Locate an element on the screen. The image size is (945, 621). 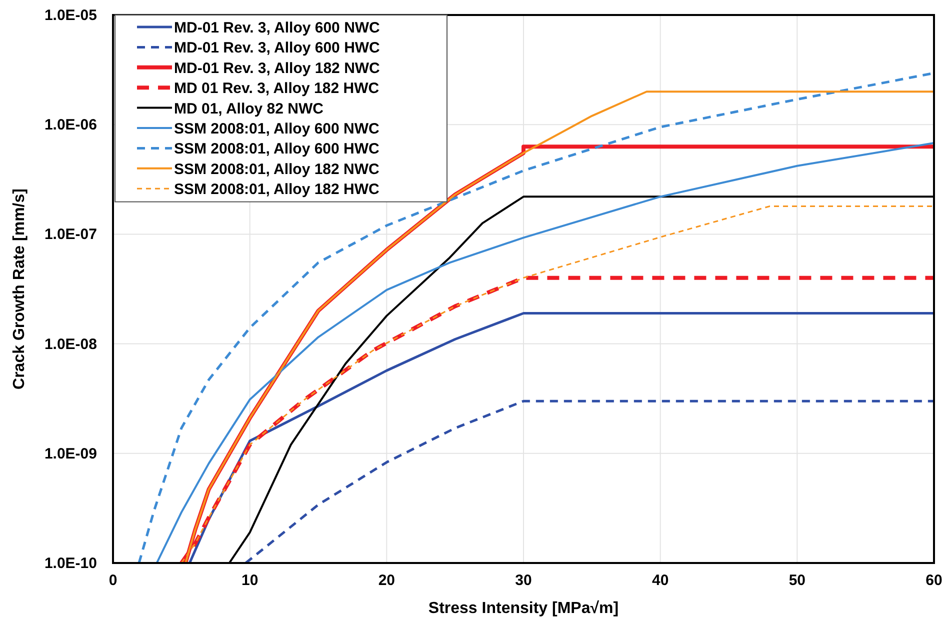
y-tick-label: 1.0E-10 is located at coordinates (70, 563).